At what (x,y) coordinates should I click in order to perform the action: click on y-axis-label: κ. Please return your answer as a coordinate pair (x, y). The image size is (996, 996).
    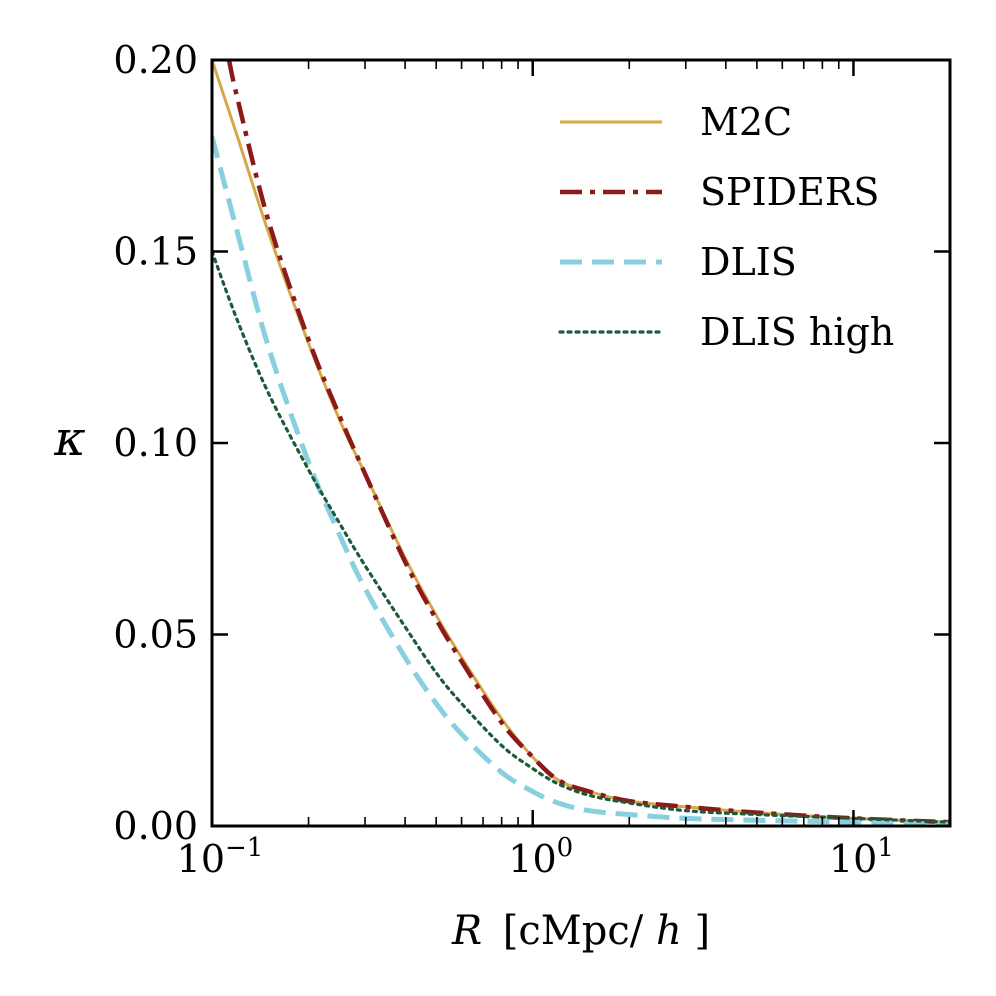
    Looking at the image, I should click on (69, 439).